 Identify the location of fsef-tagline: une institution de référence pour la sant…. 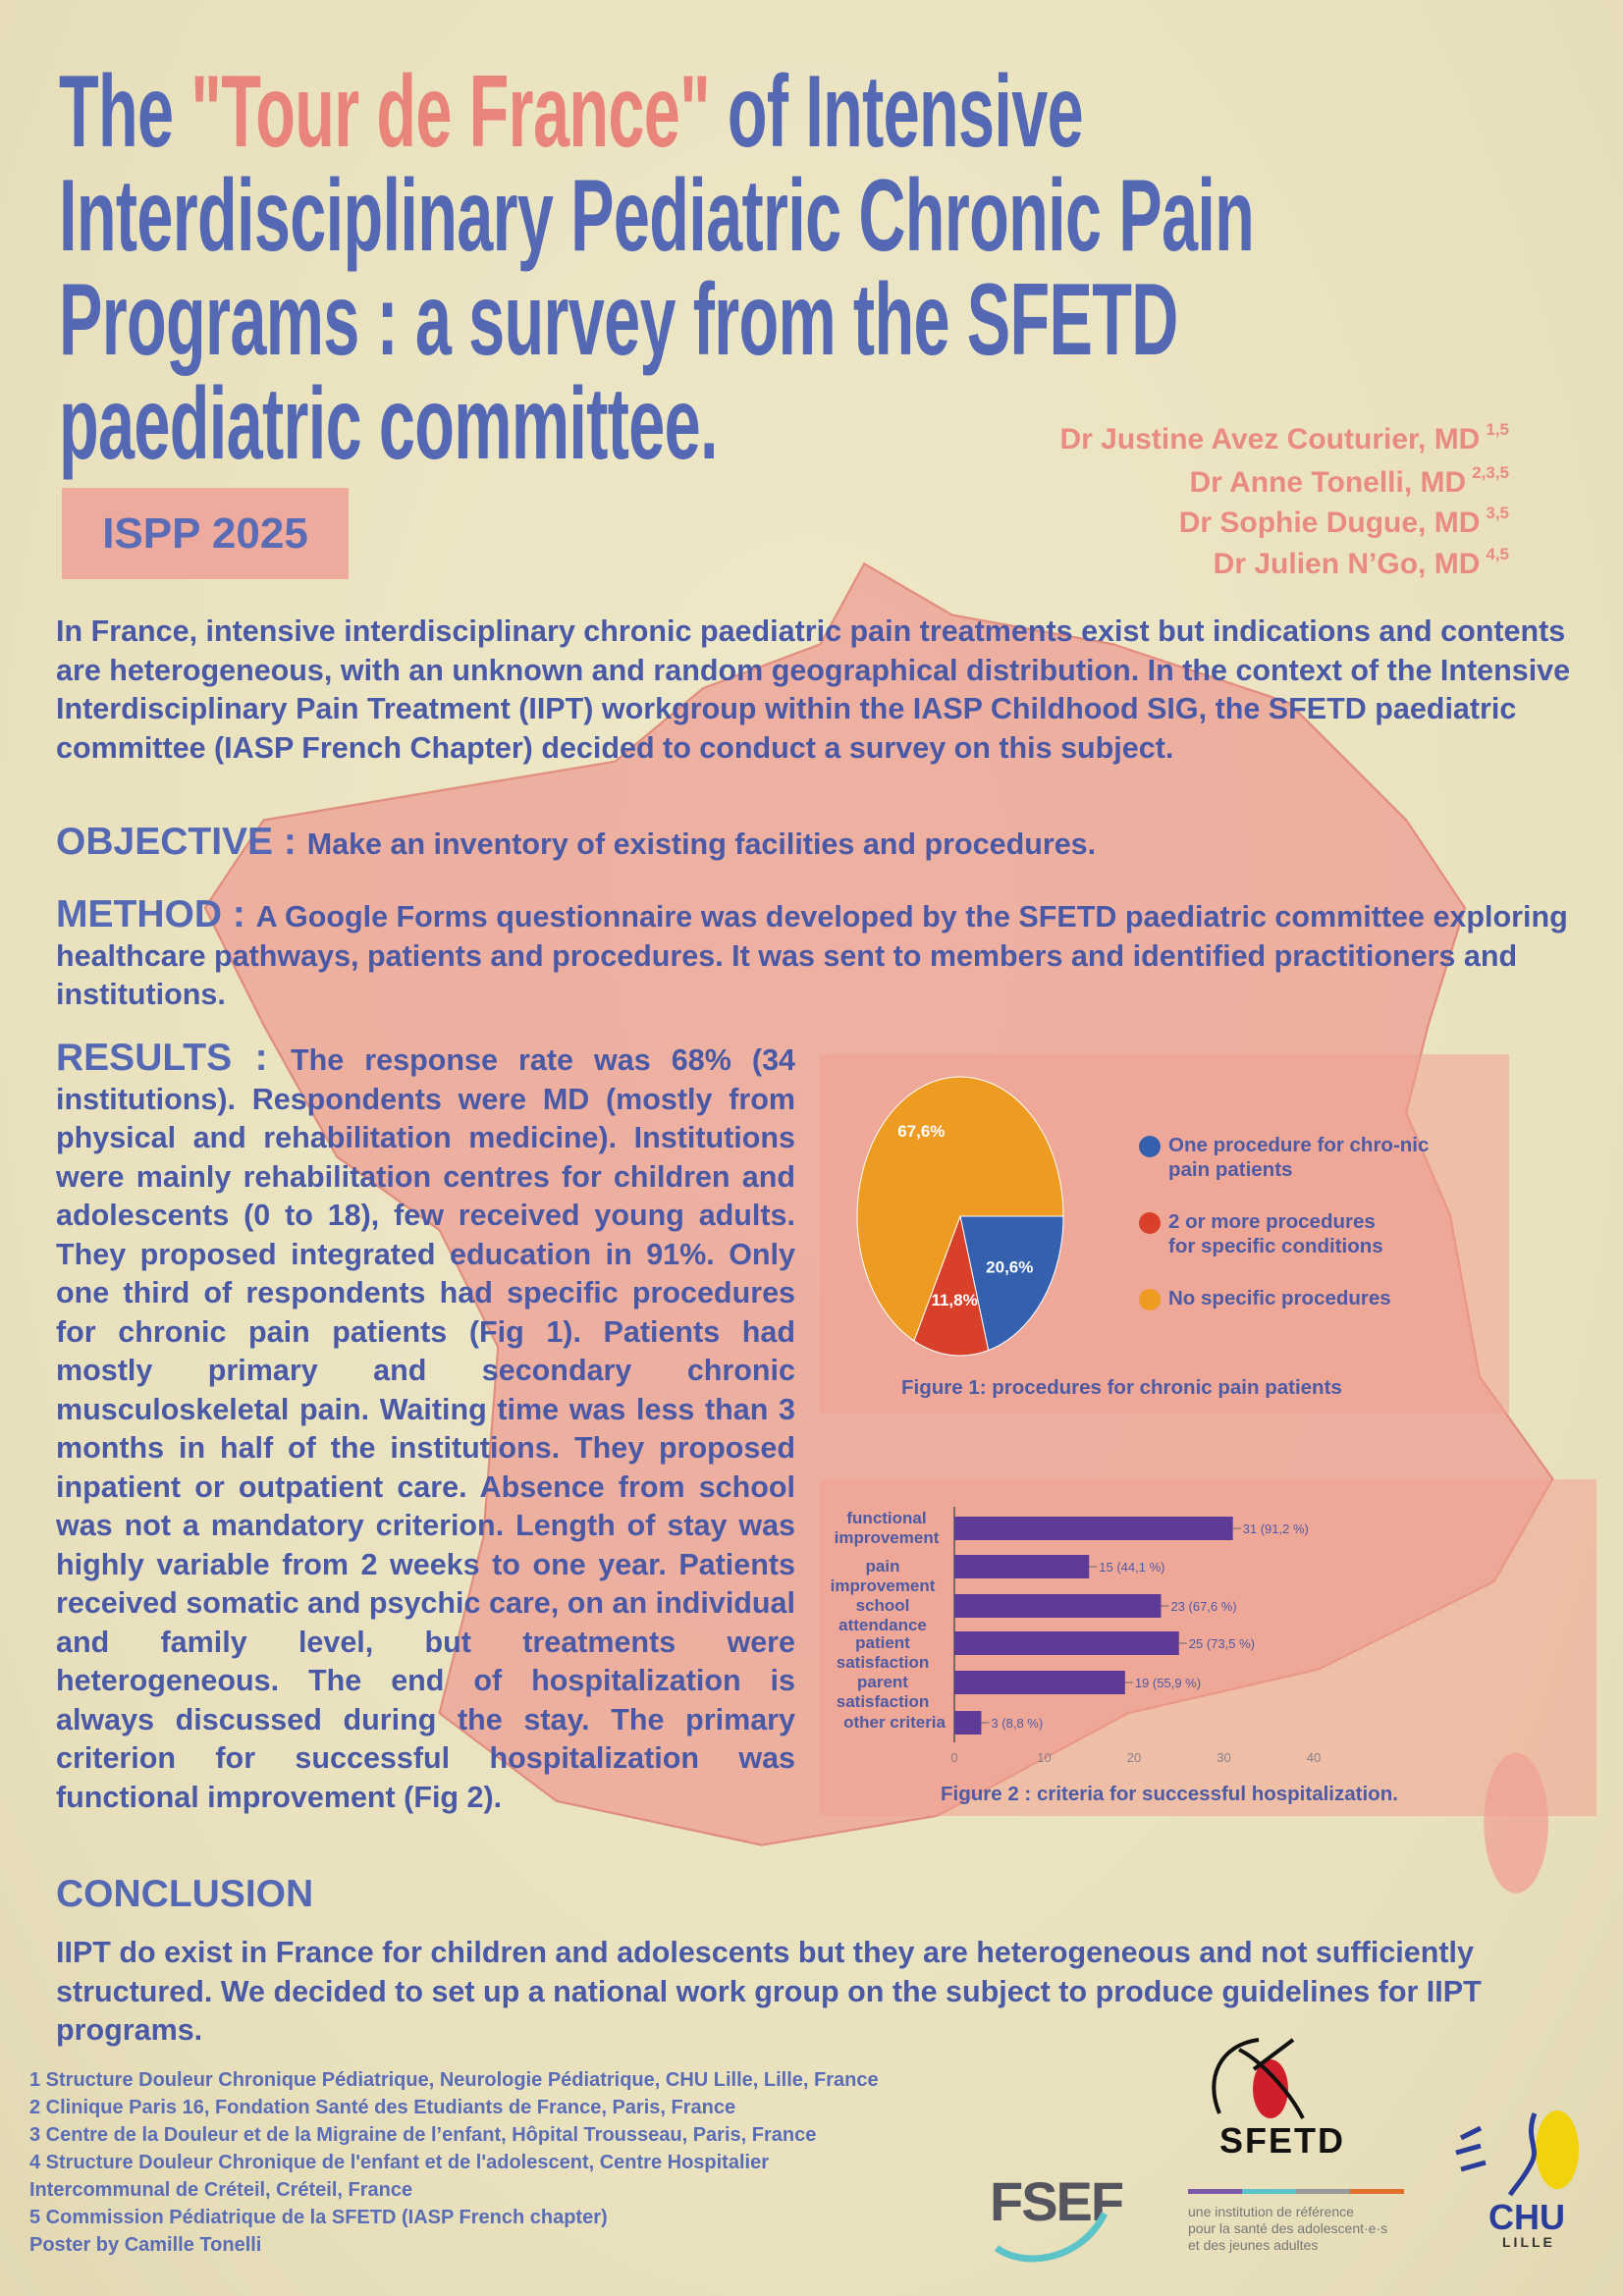
(1288, 2229).